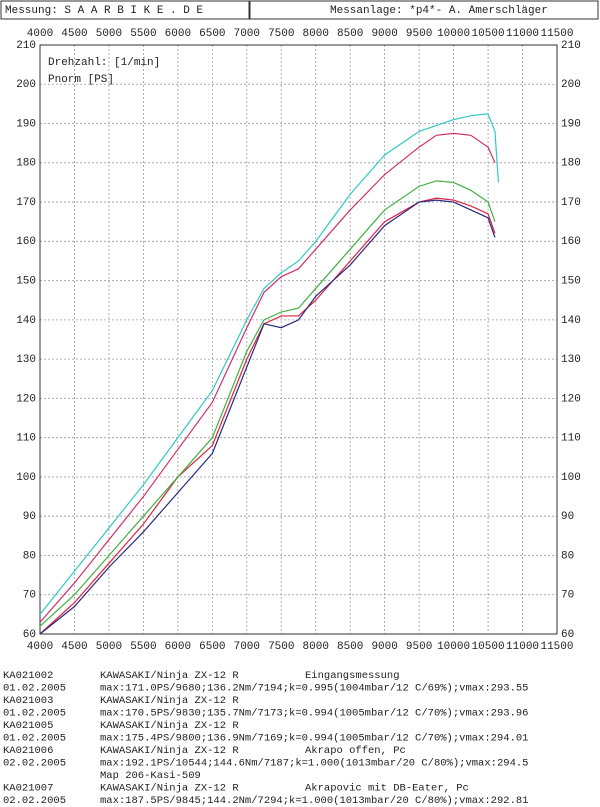 The height and width of the screenshot is (807, 600). I want to click on legend-name: KA021006, so click(28, 751).